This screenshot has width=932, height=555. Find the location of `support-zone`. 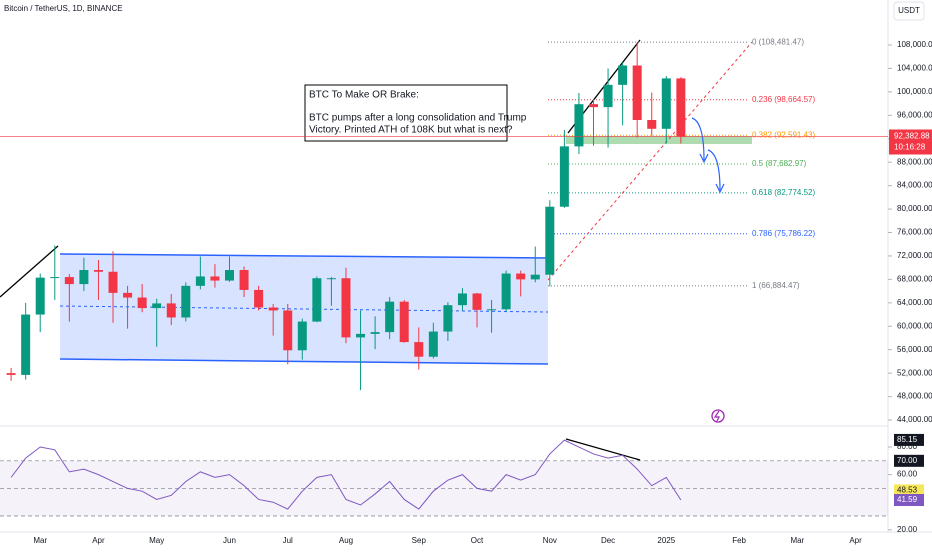

support-zone is located at coordinates (659, 140).